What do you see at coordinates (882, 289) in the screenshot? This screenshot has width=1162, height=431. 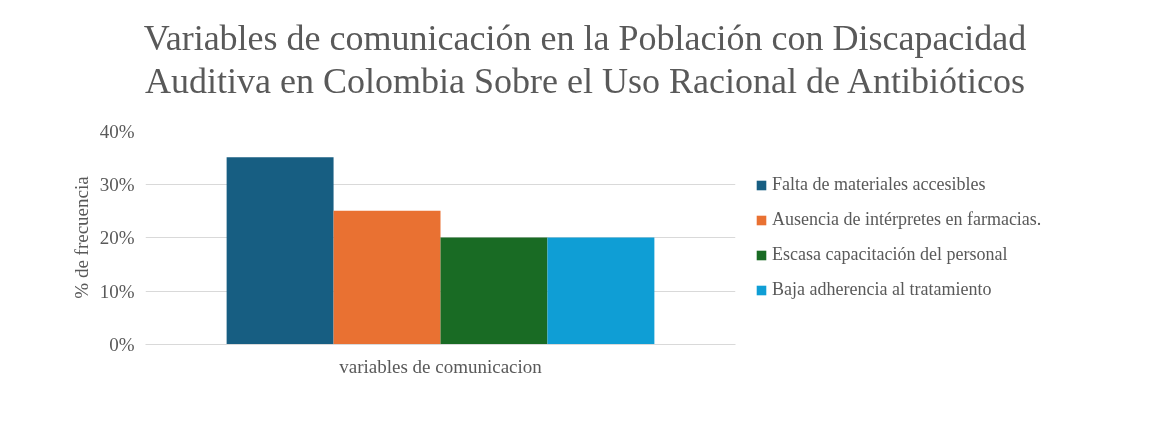 I see `legend-label: Baja adherencia al tratamiento` at bounding box center [882, 289].